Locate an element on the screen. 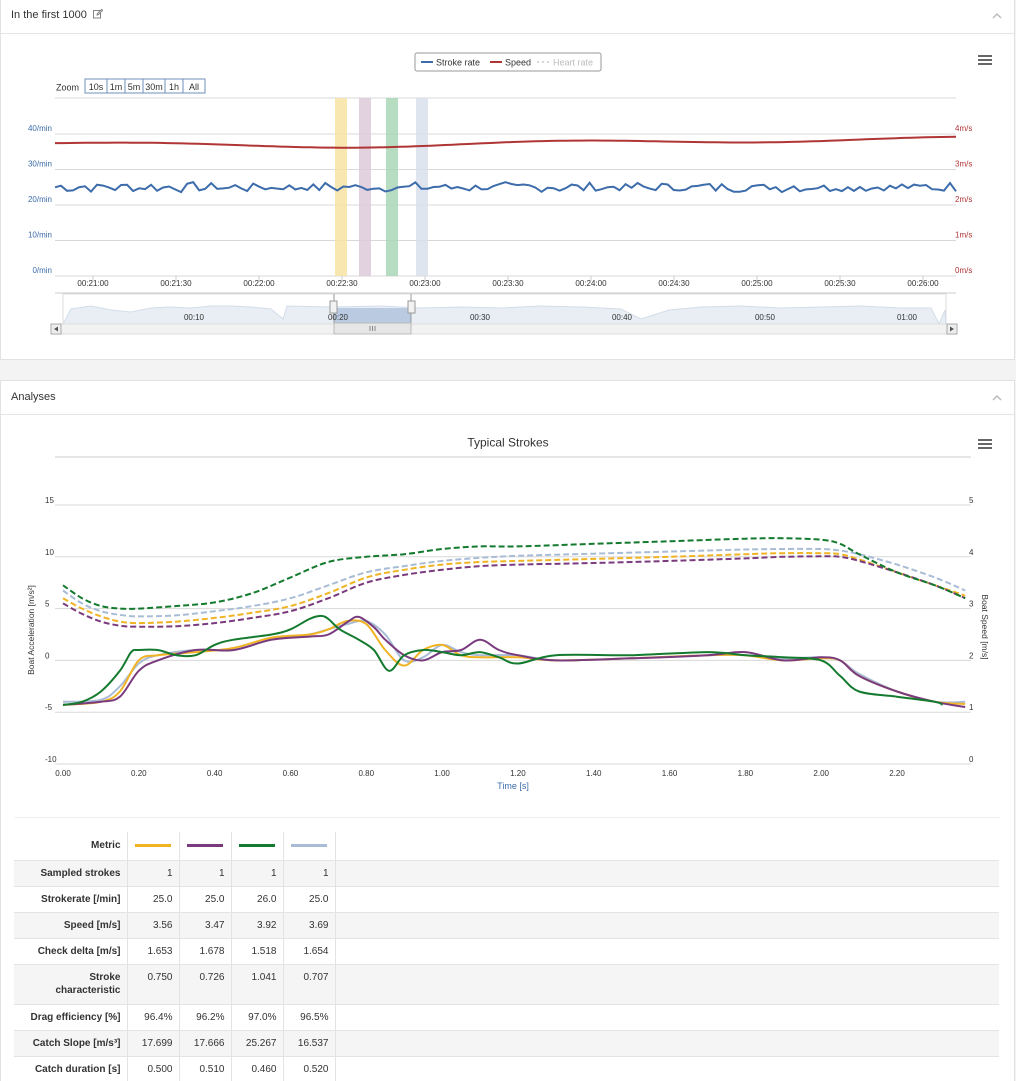 The height and width of the screenshot is (1081, 1016). legend-label-speed: Speed is located at coordinates (518, 63).